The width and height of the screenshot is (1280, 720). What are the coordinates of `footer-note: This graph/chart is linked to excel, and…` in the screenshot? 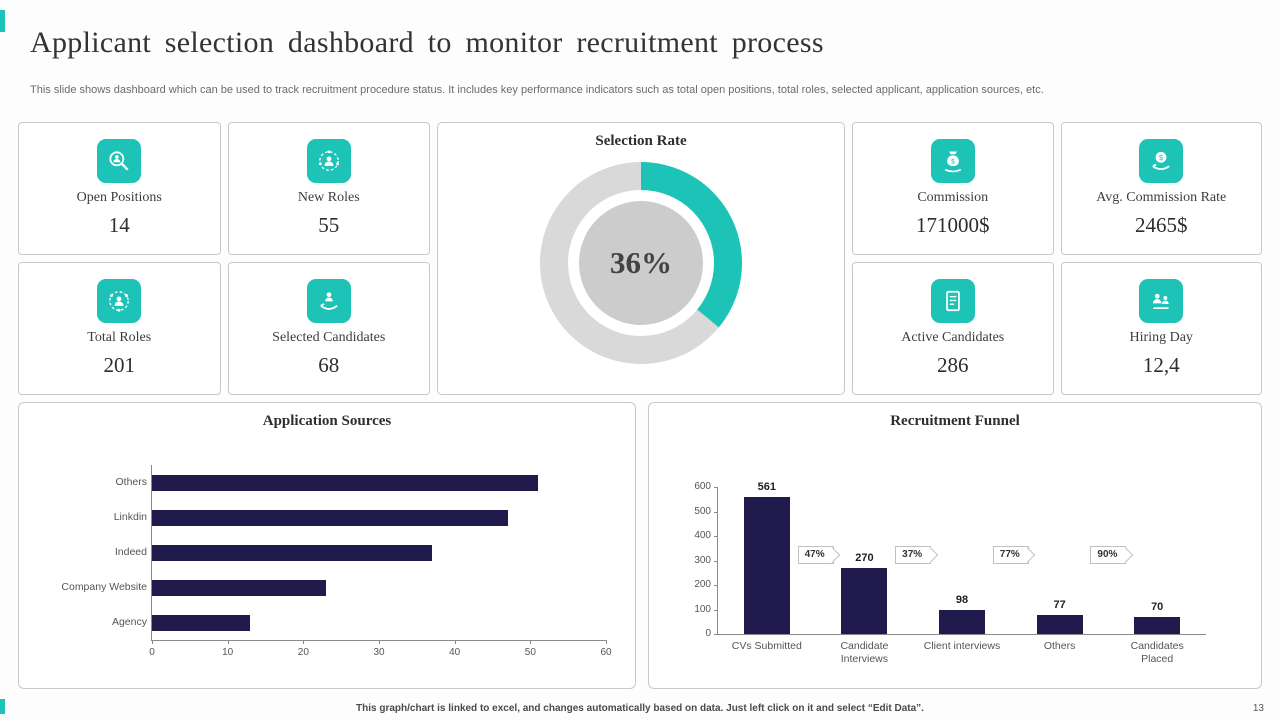 It's located at (640, 708).